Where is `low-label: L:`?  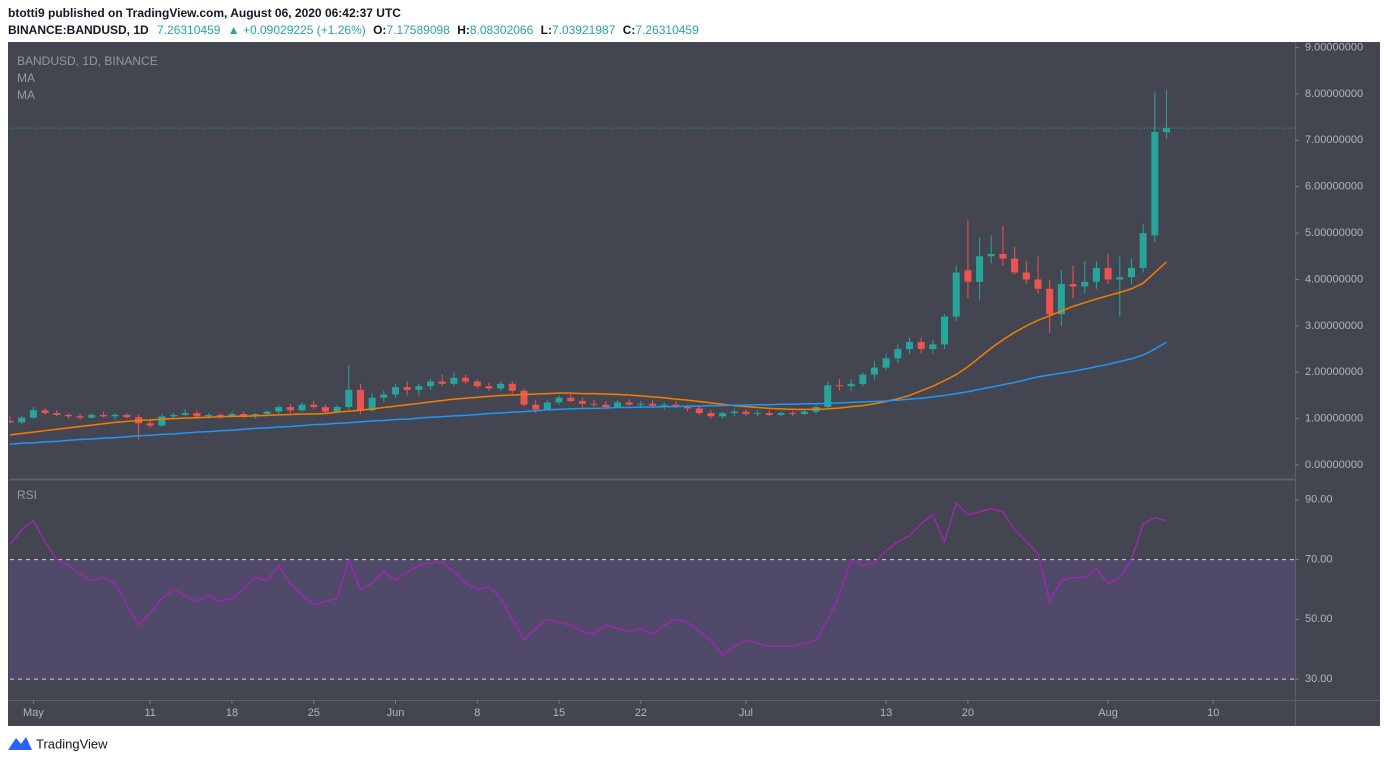
low-label: L: is located at coordinates (546, 30).